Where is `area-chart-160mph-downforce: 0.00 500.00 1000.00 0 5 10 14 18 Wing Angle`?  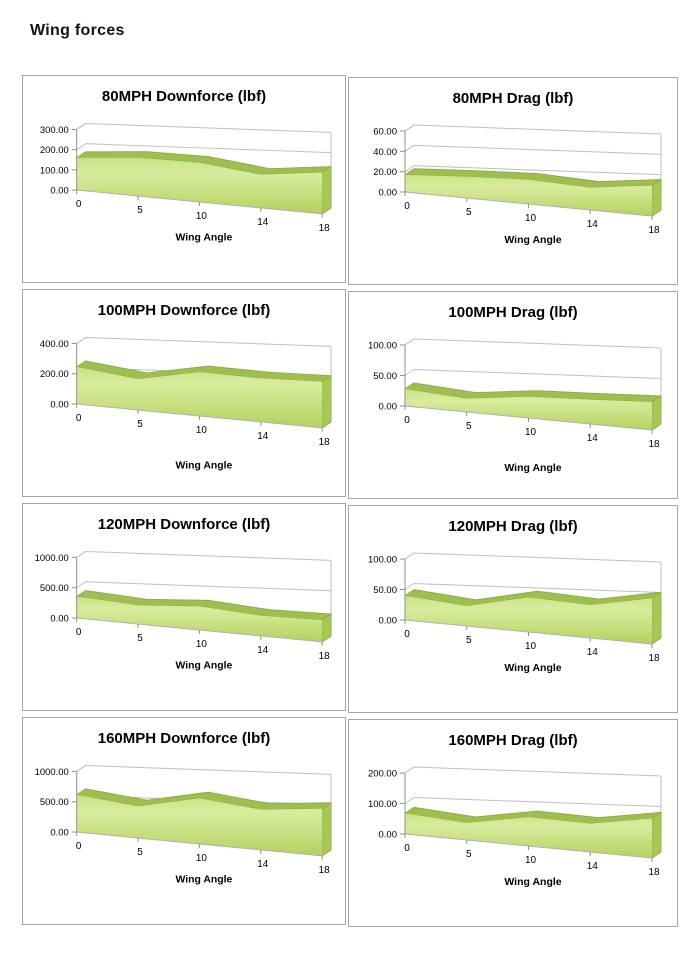 area-chart-160mph-downforce: 0.00 500.00 1000.00 0 5 10 14 18 Wing Angle is located at coordinates (183, 825).